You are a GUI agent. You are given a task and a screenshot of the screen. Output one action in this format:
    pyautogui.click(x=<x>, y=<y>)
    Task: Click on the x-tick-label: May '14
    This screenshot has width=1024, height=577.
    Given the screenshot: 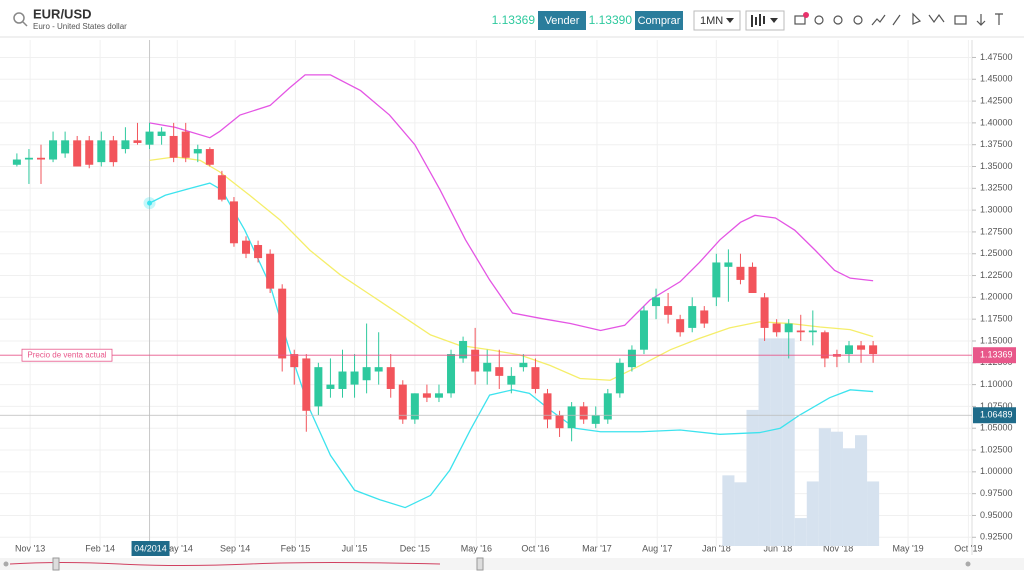 What is the action you would take?
    pyautogui.click(x=177, y=548)
    